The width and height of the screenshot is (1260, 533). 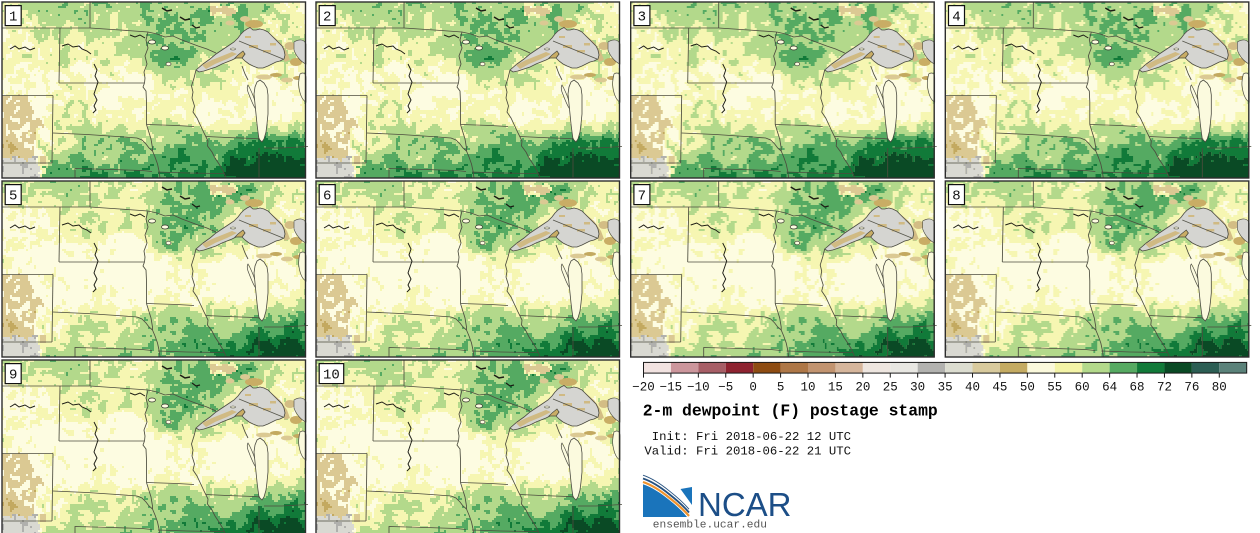 What do you see at coordinates (643, 388) in the screenshot?
I see `svg-text: −20` at bounding box center [643, 388].